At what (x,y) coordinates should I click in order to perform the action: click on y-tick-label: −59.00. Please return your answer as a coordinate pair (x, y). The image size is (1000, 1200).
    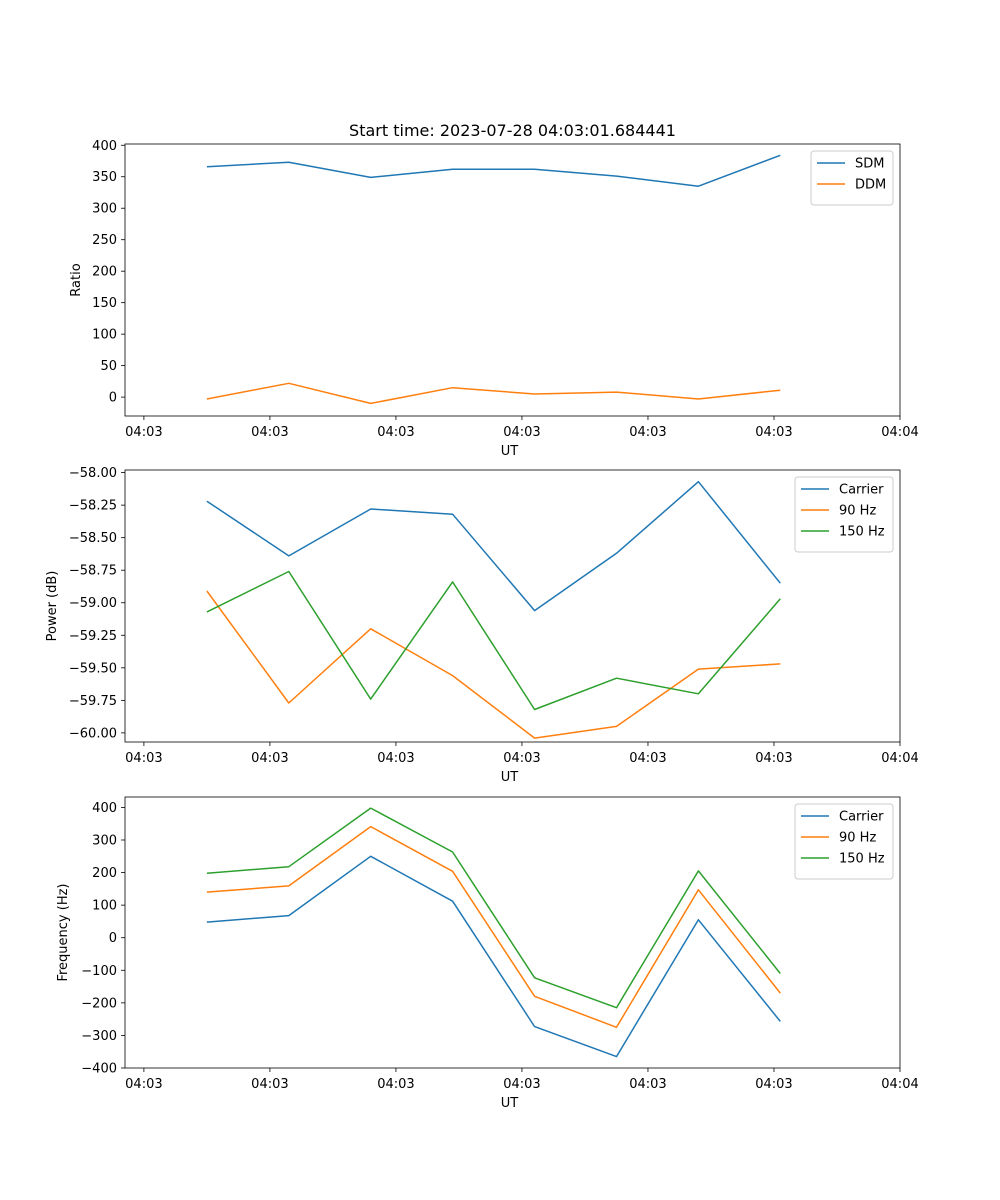
    Looking at the image, I should click on (93, 603).